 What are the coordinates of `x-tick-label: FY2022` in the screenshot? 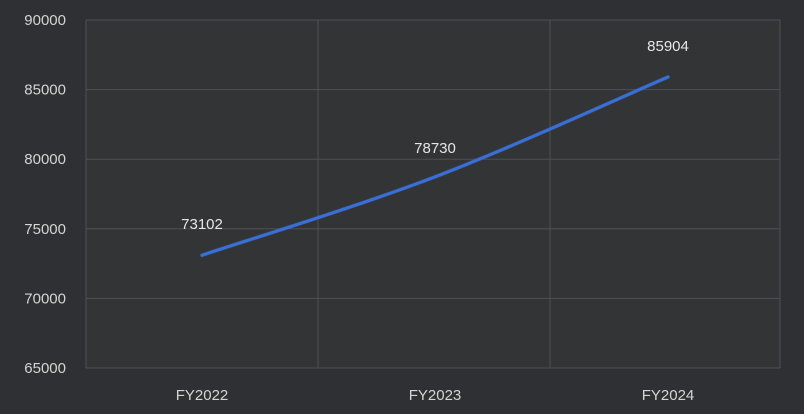 It's located at (202, 395).